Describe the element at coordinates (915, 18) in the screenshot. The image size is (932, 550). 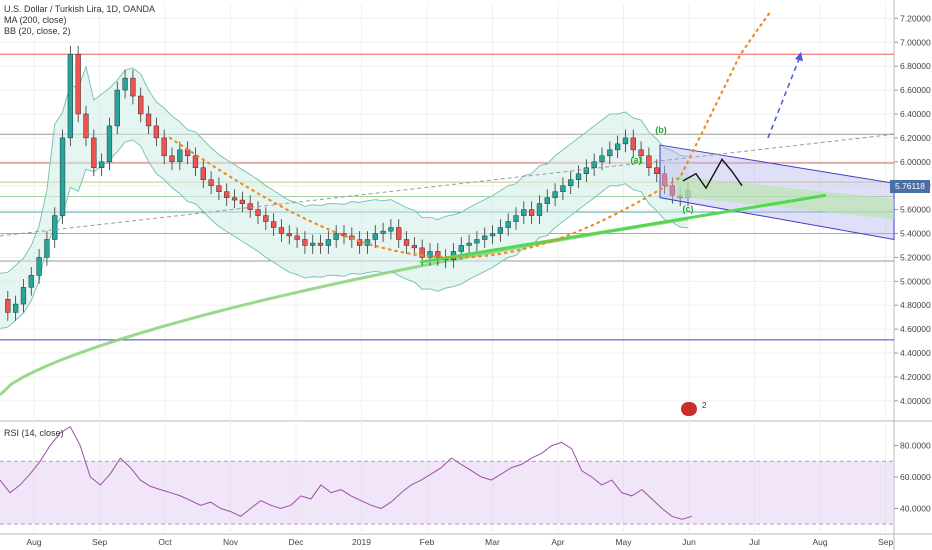
I see `price-tick-label: 7.20000` at that location.